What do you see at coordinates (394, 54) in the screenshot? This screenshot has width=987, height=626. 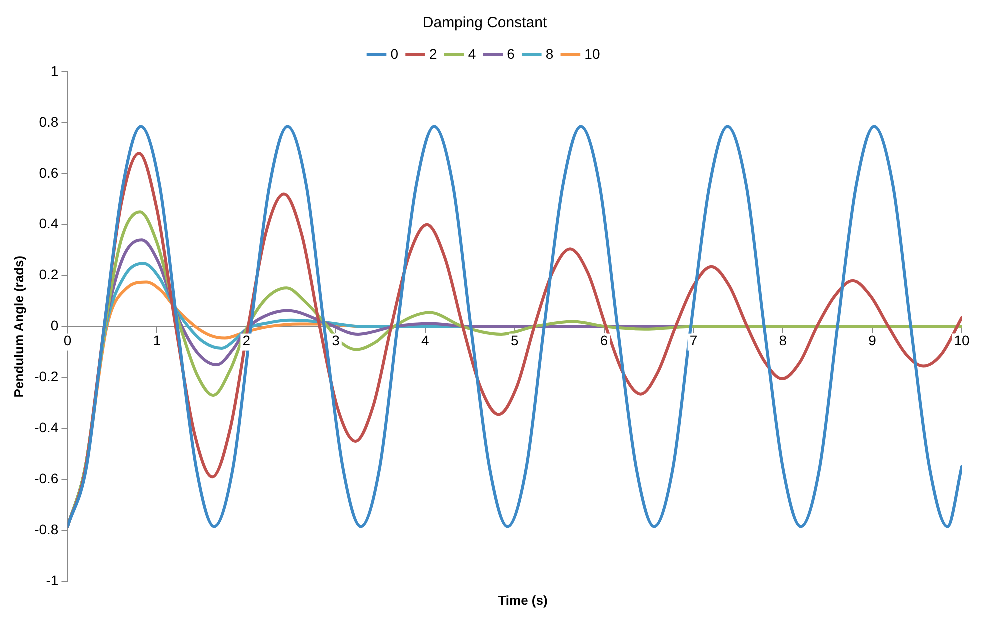 I see `legend-label: 0` at bounding box center [394, 54].